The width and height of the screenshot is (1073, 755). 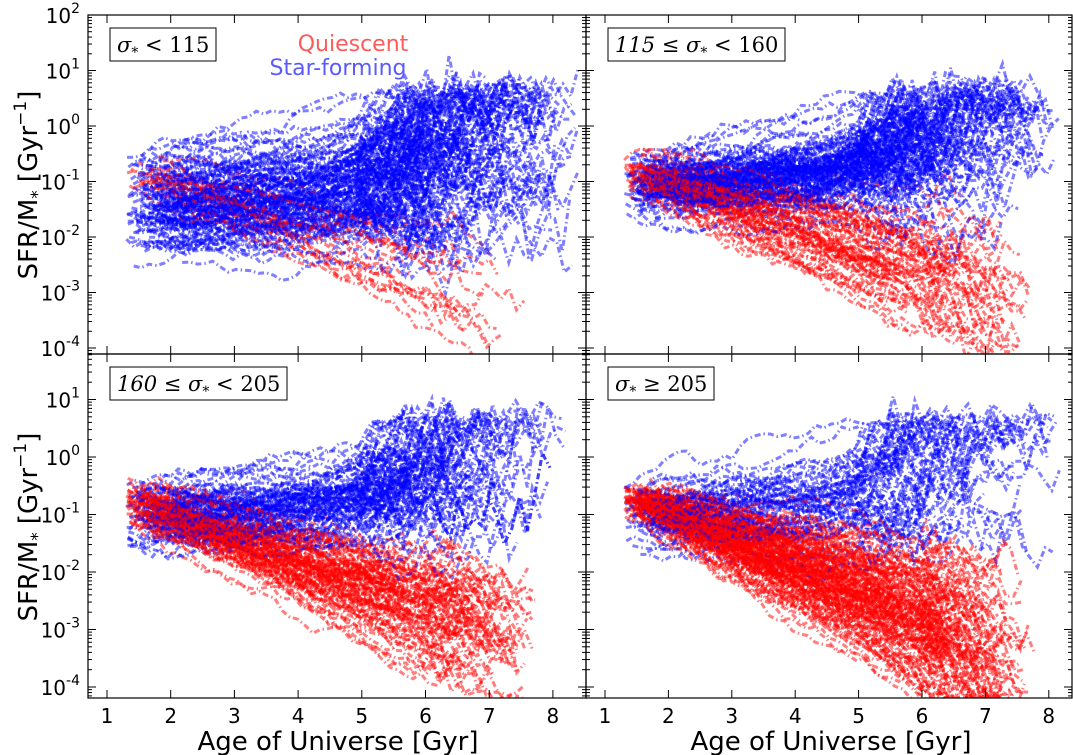 I want to click on ylabel-unit: [Gyr, so click(x=29, y=496).